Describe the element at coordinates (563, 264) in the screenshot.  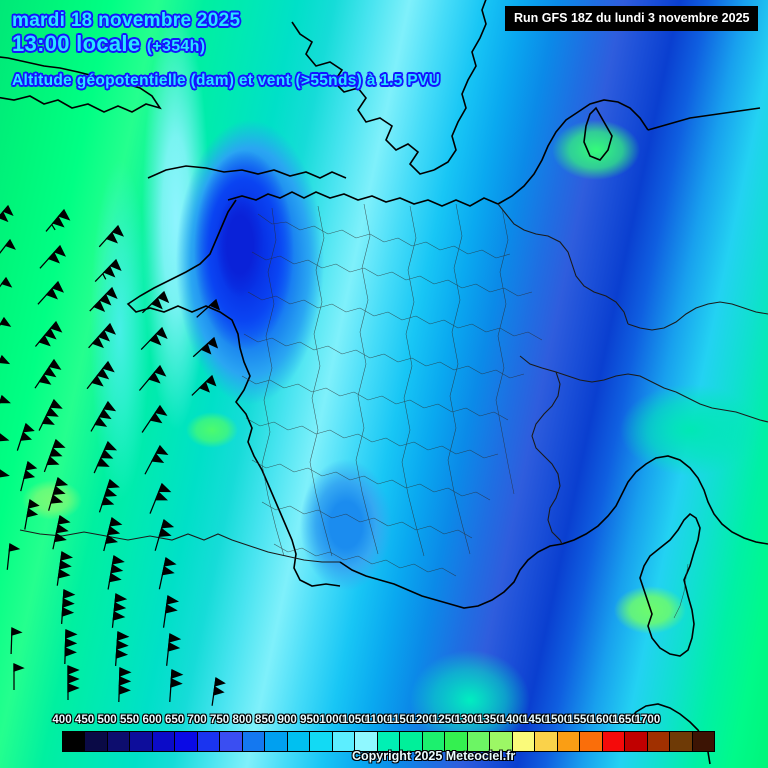
I see `border-france-belgium-germany` at that location.